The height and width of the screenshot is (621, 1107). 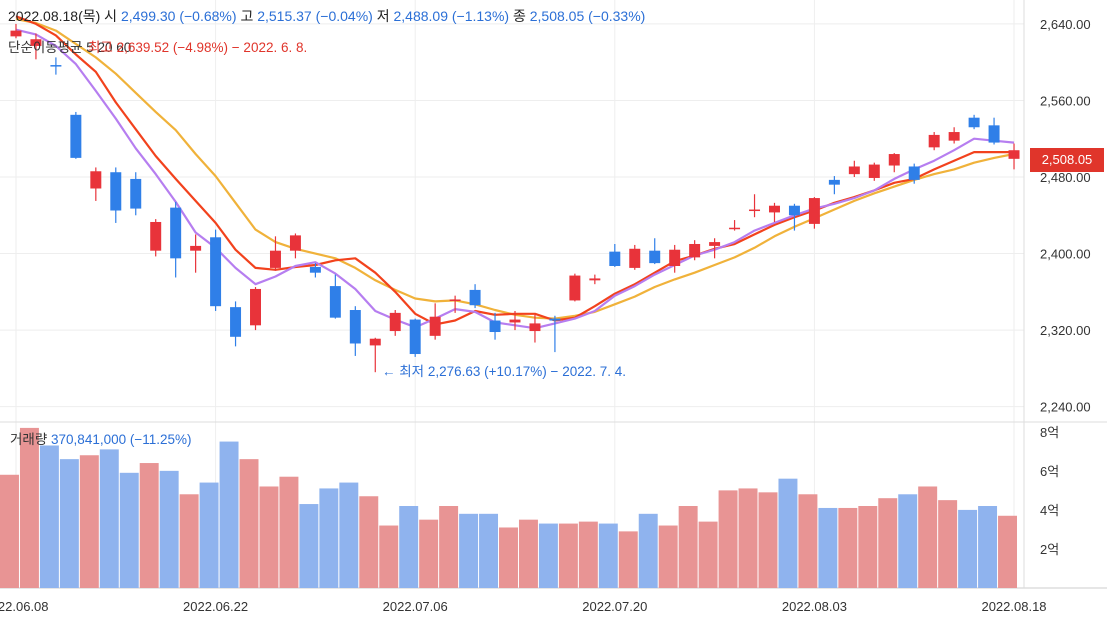 I want to click on header-high-label: 고, so click(x=247, y=16).